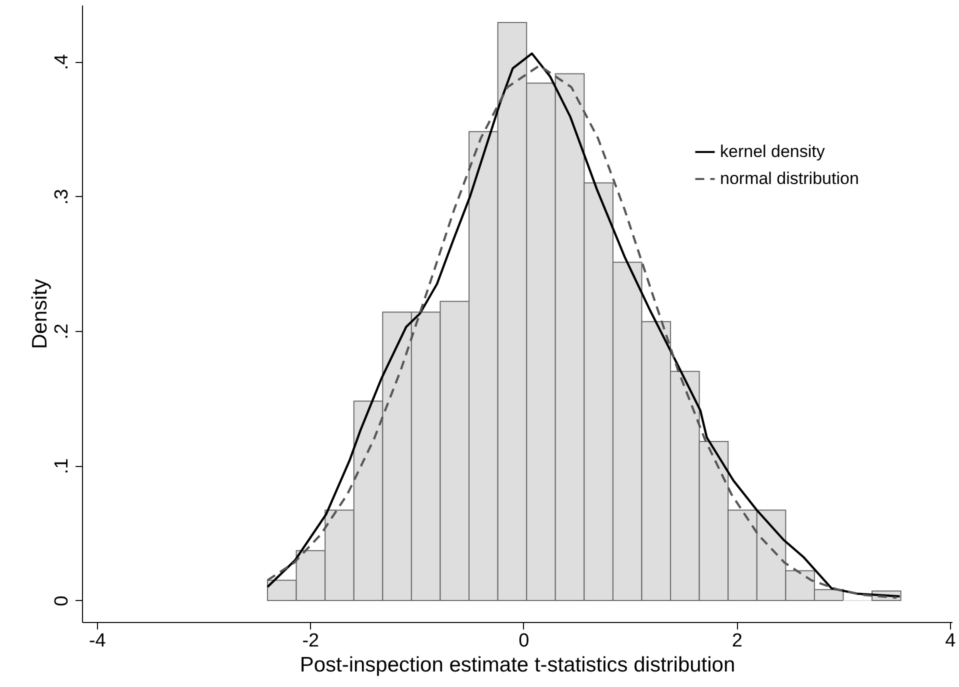  Describe the element at coordinates (311, 641) in the screenshot. I see `x-tick-label: -2` at that location.